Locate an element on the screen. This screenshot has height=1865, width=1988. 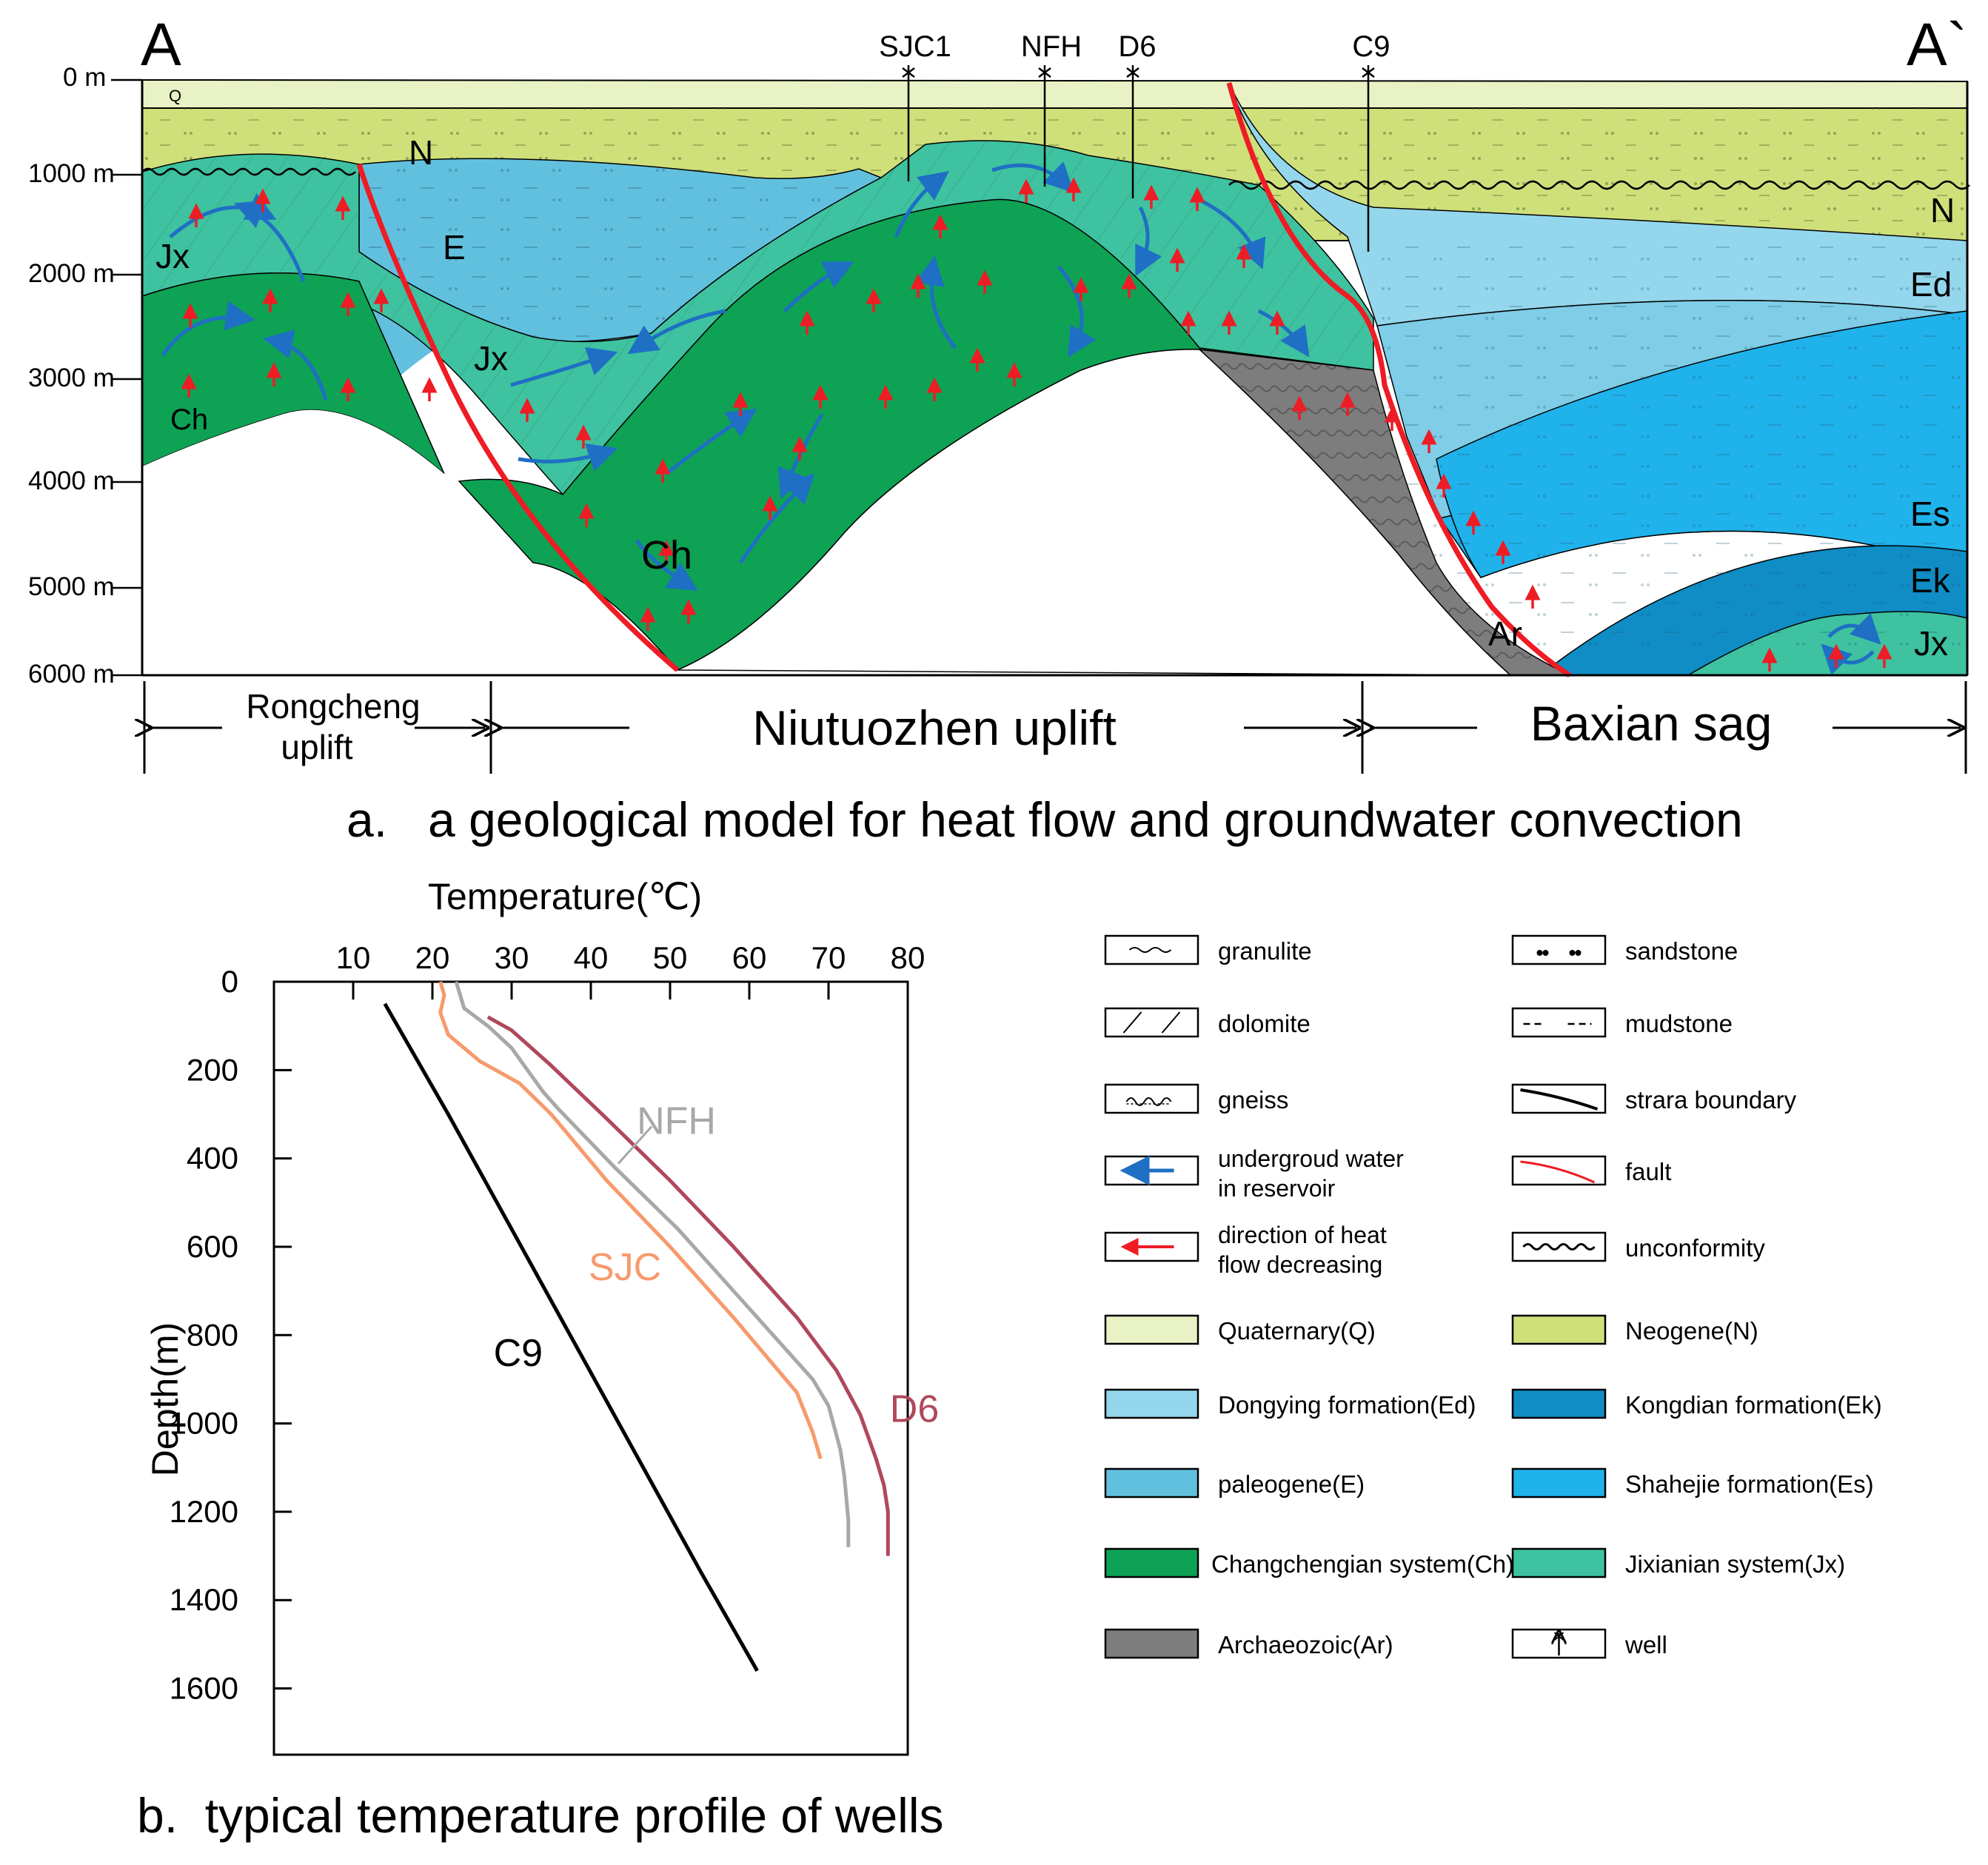
legend-item: Jixianian system(Jx) is located at coordinates (1678, 1562).